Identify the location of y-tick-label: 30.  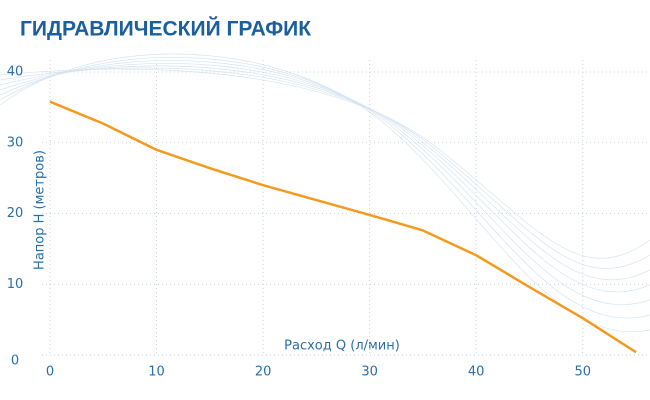
(15, 142).